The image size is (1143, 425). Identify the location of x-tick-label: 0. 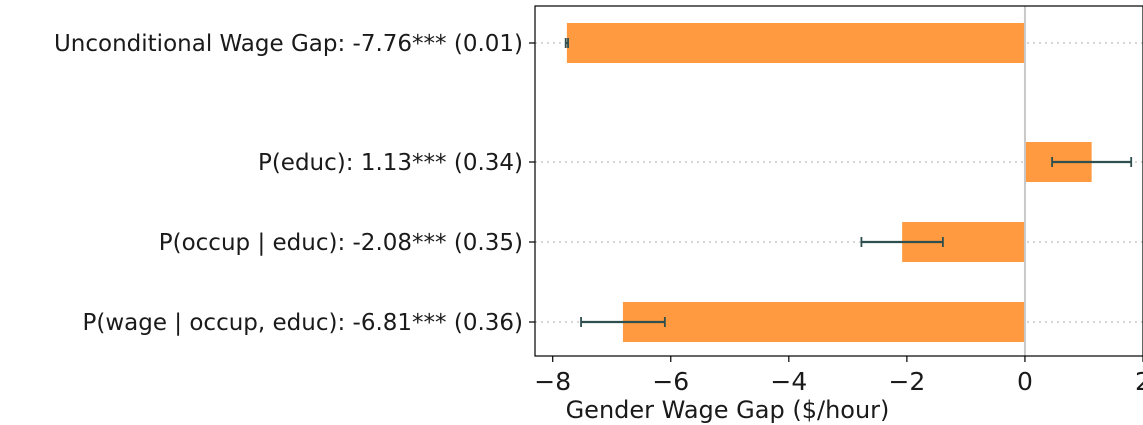
(1025, 381).